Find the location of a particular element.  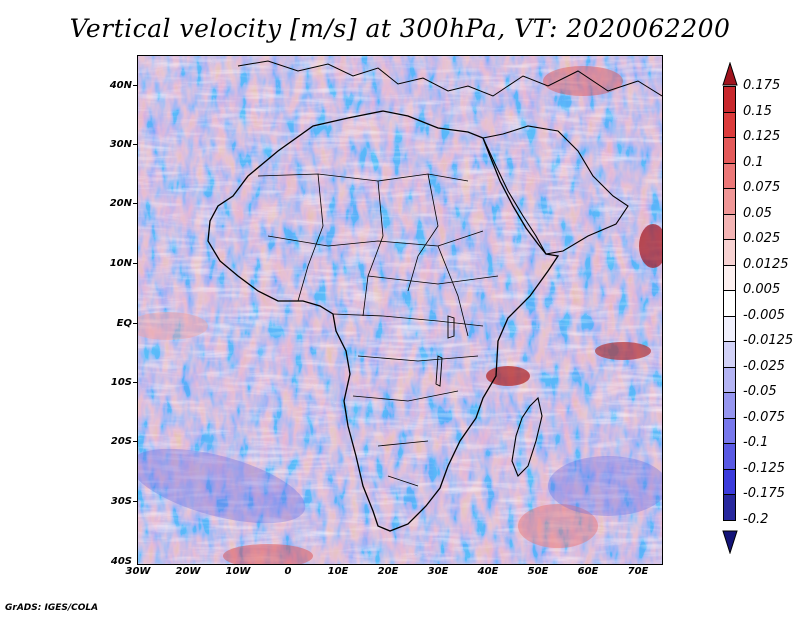

lon-label: 70E is located at coordinates (638, 571).